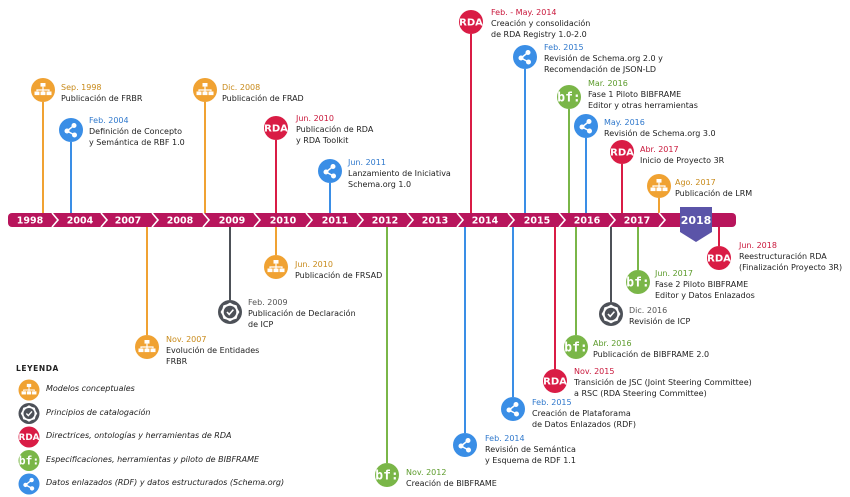  What do you see at coordinates (380, 184) in the screenshot?
I see `event-description: Schema.org 1.0` at bounding box center [380, 184].